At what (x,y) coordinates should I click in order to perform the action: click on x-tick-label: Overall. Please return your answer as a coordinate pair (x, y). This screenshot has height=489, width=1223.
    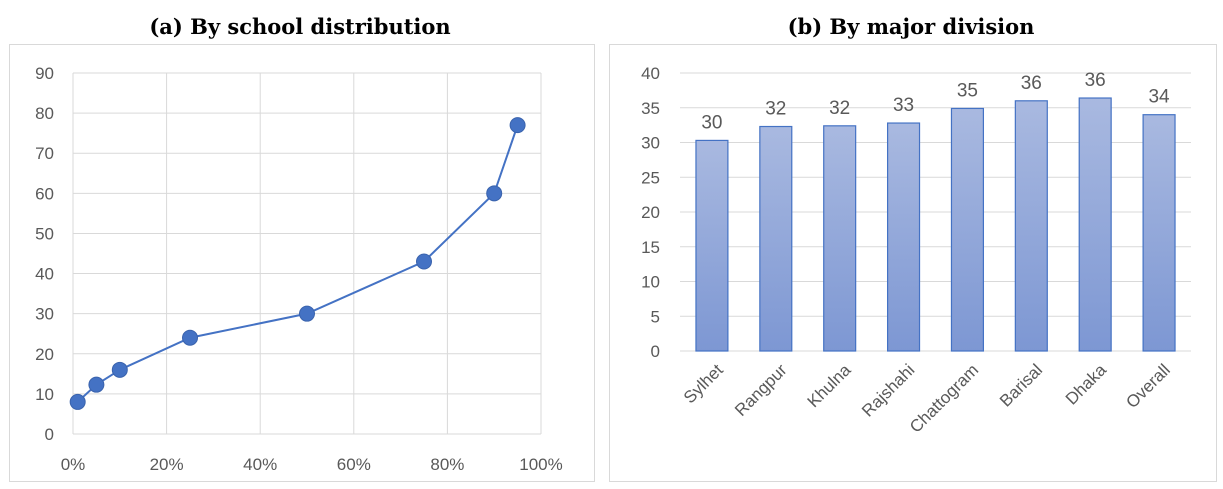
    Looking at the image, I should click on (1148, 386).